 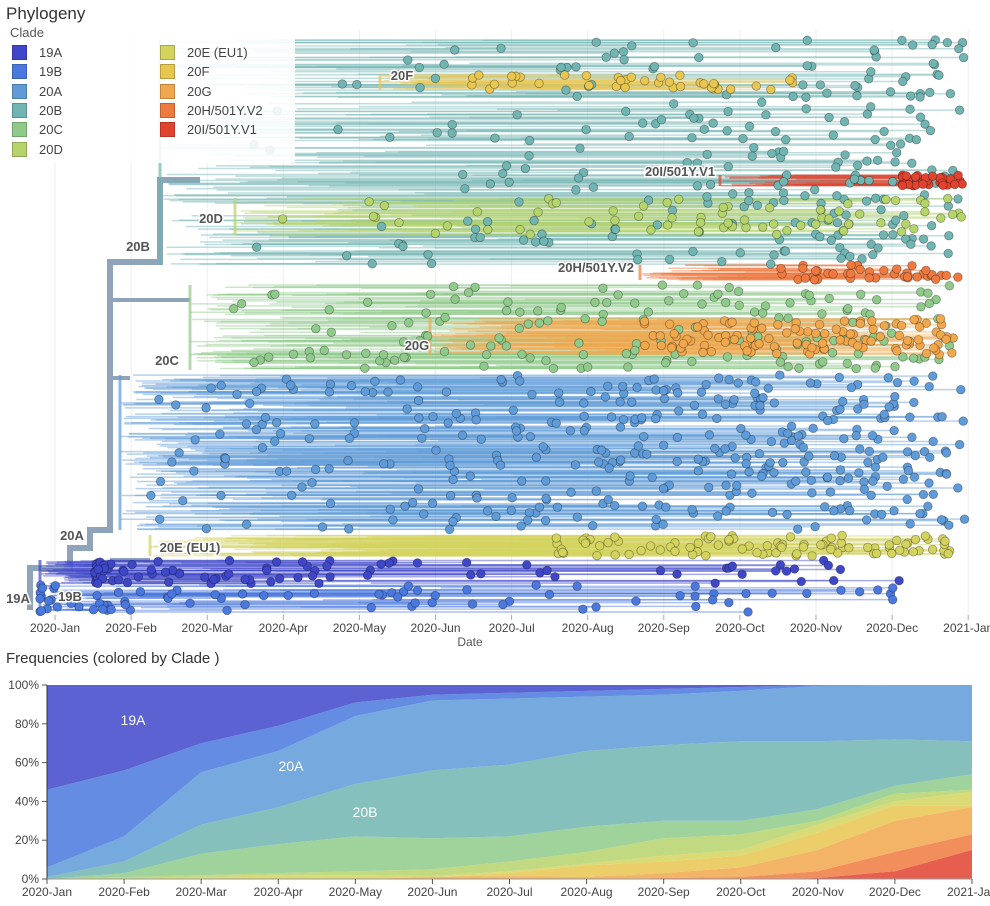 What do you see at coordinates (208, 130) in the screenshot?
I see `legend-item: 20I/501Y.V1` at bounding box center [208, 130].